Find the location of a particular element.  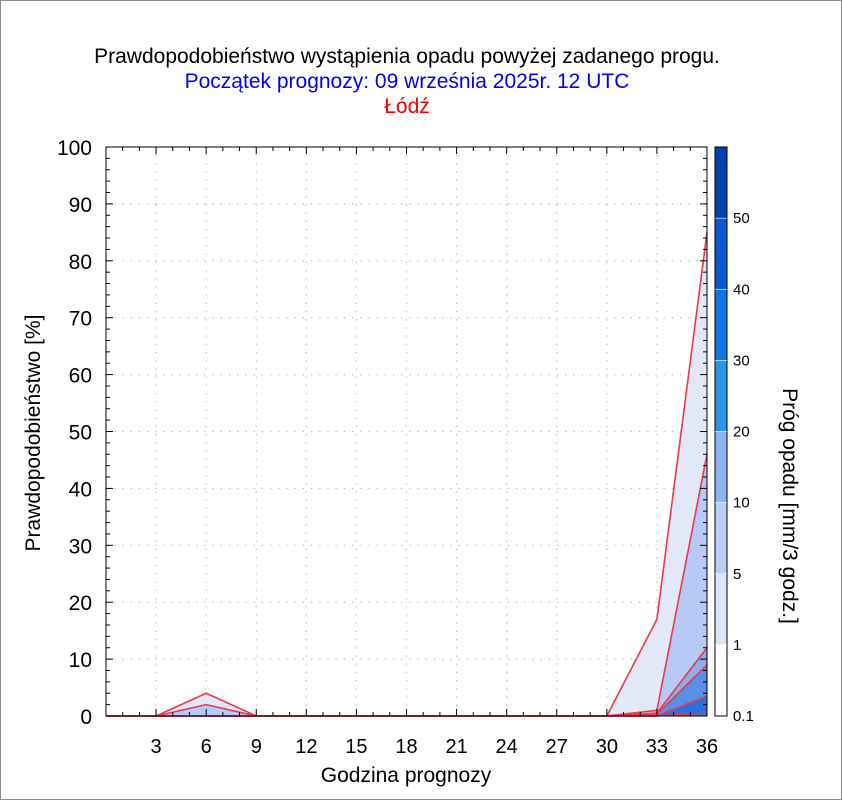

colorbar-tick-label: 30 is located at coordinates (741, 360).